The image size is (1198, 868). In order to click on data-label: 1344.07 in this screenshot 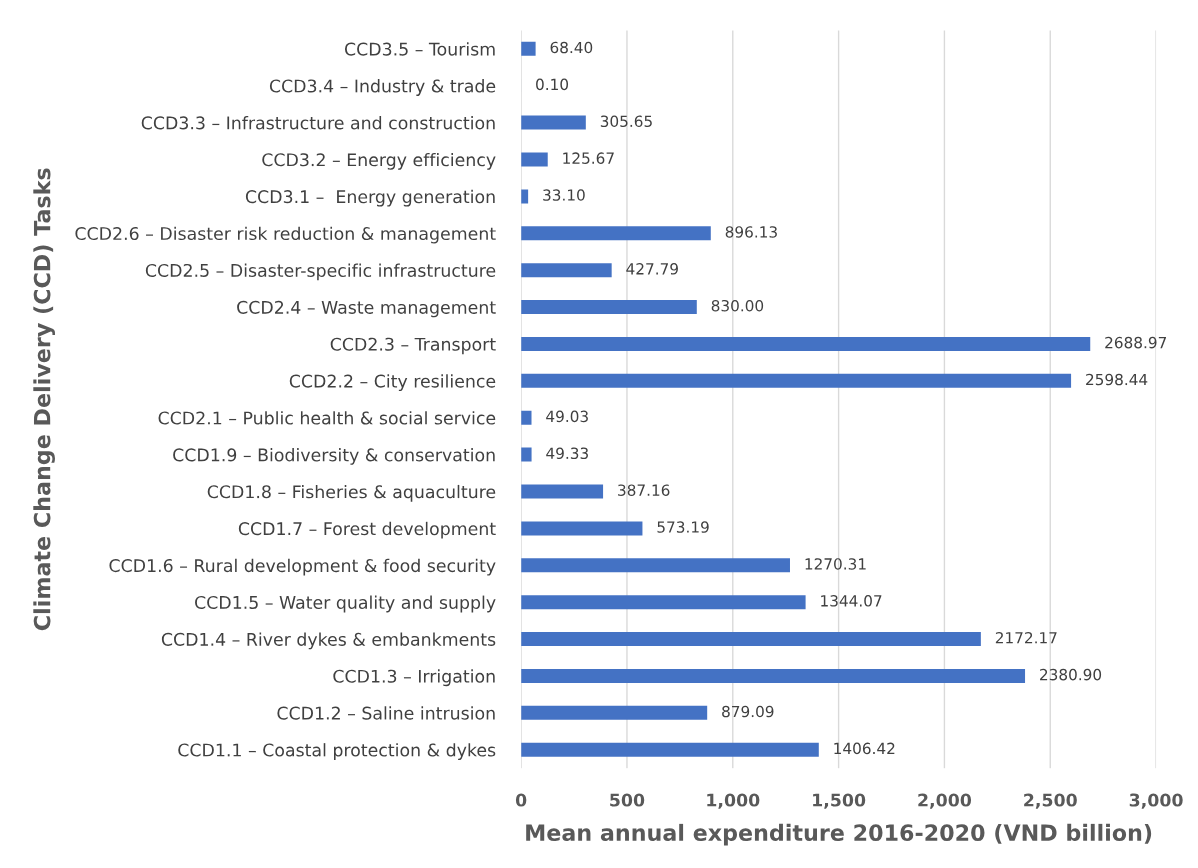, I will do `click(851, 601)`.